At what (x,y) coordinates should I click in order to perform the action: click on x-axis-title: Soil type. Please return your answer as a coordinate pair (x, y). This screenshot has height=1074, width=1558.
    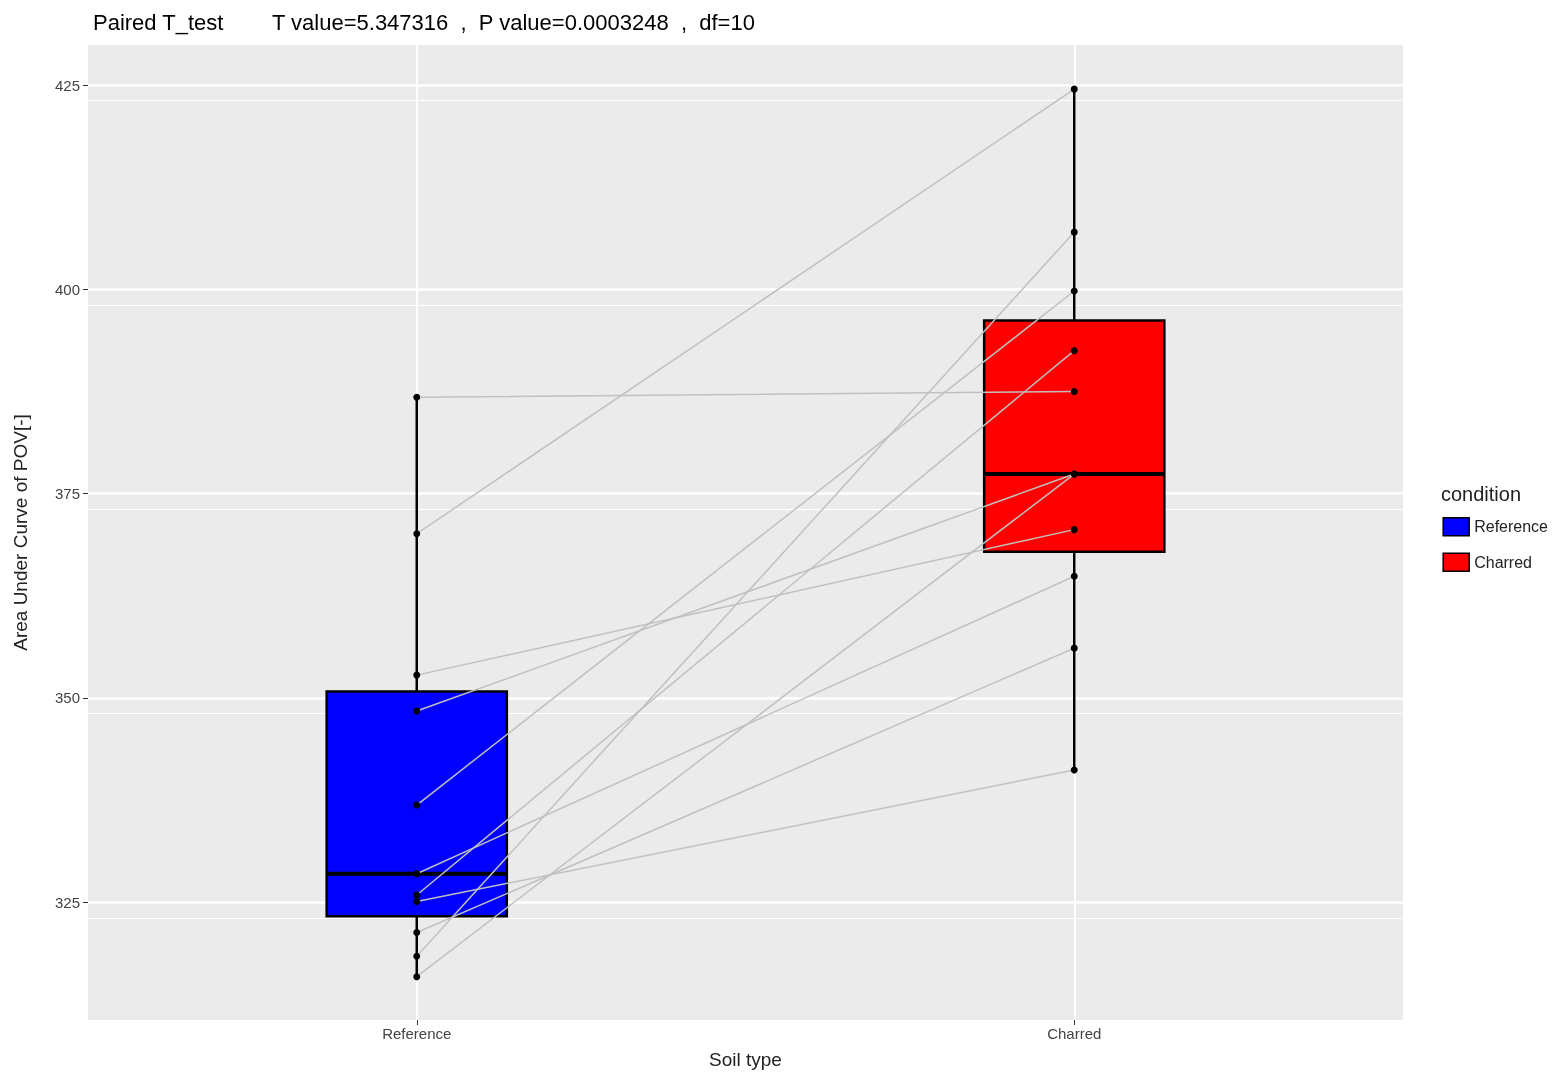
    Looking at the image, I should click on (745, 1059).